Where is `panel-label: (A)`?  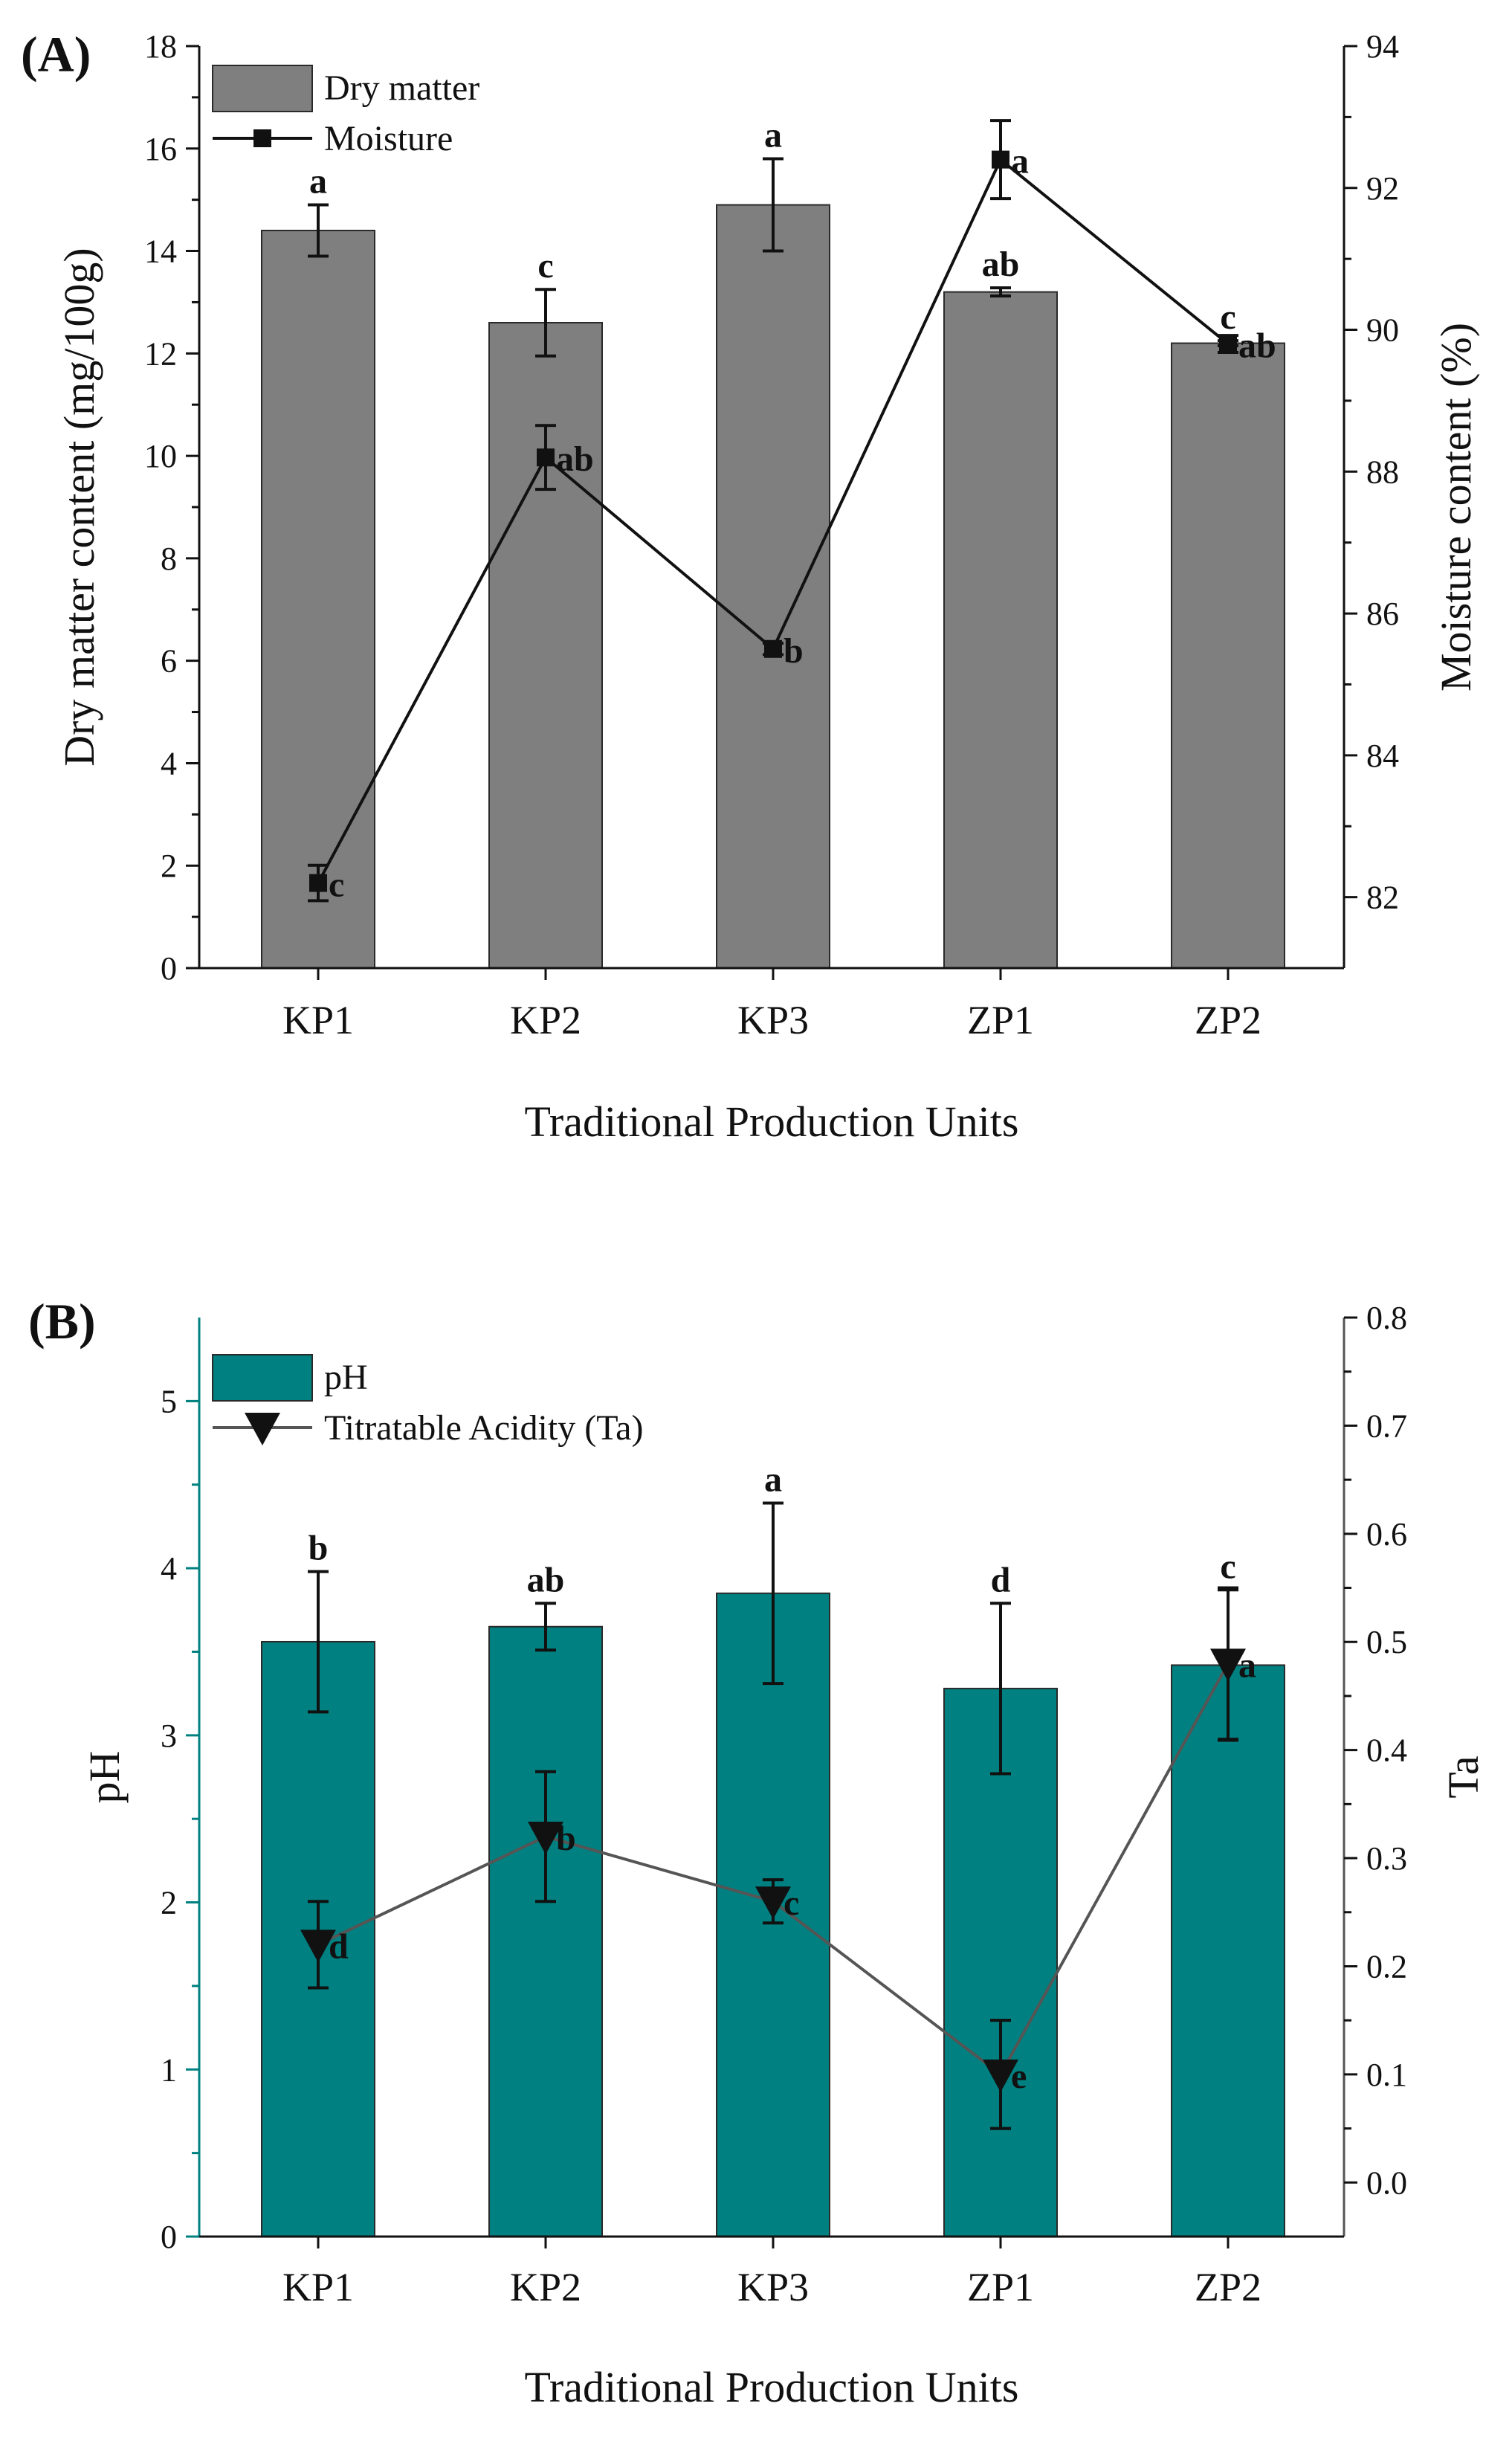
panel-label: (A) is located at coordinates (56, 54).